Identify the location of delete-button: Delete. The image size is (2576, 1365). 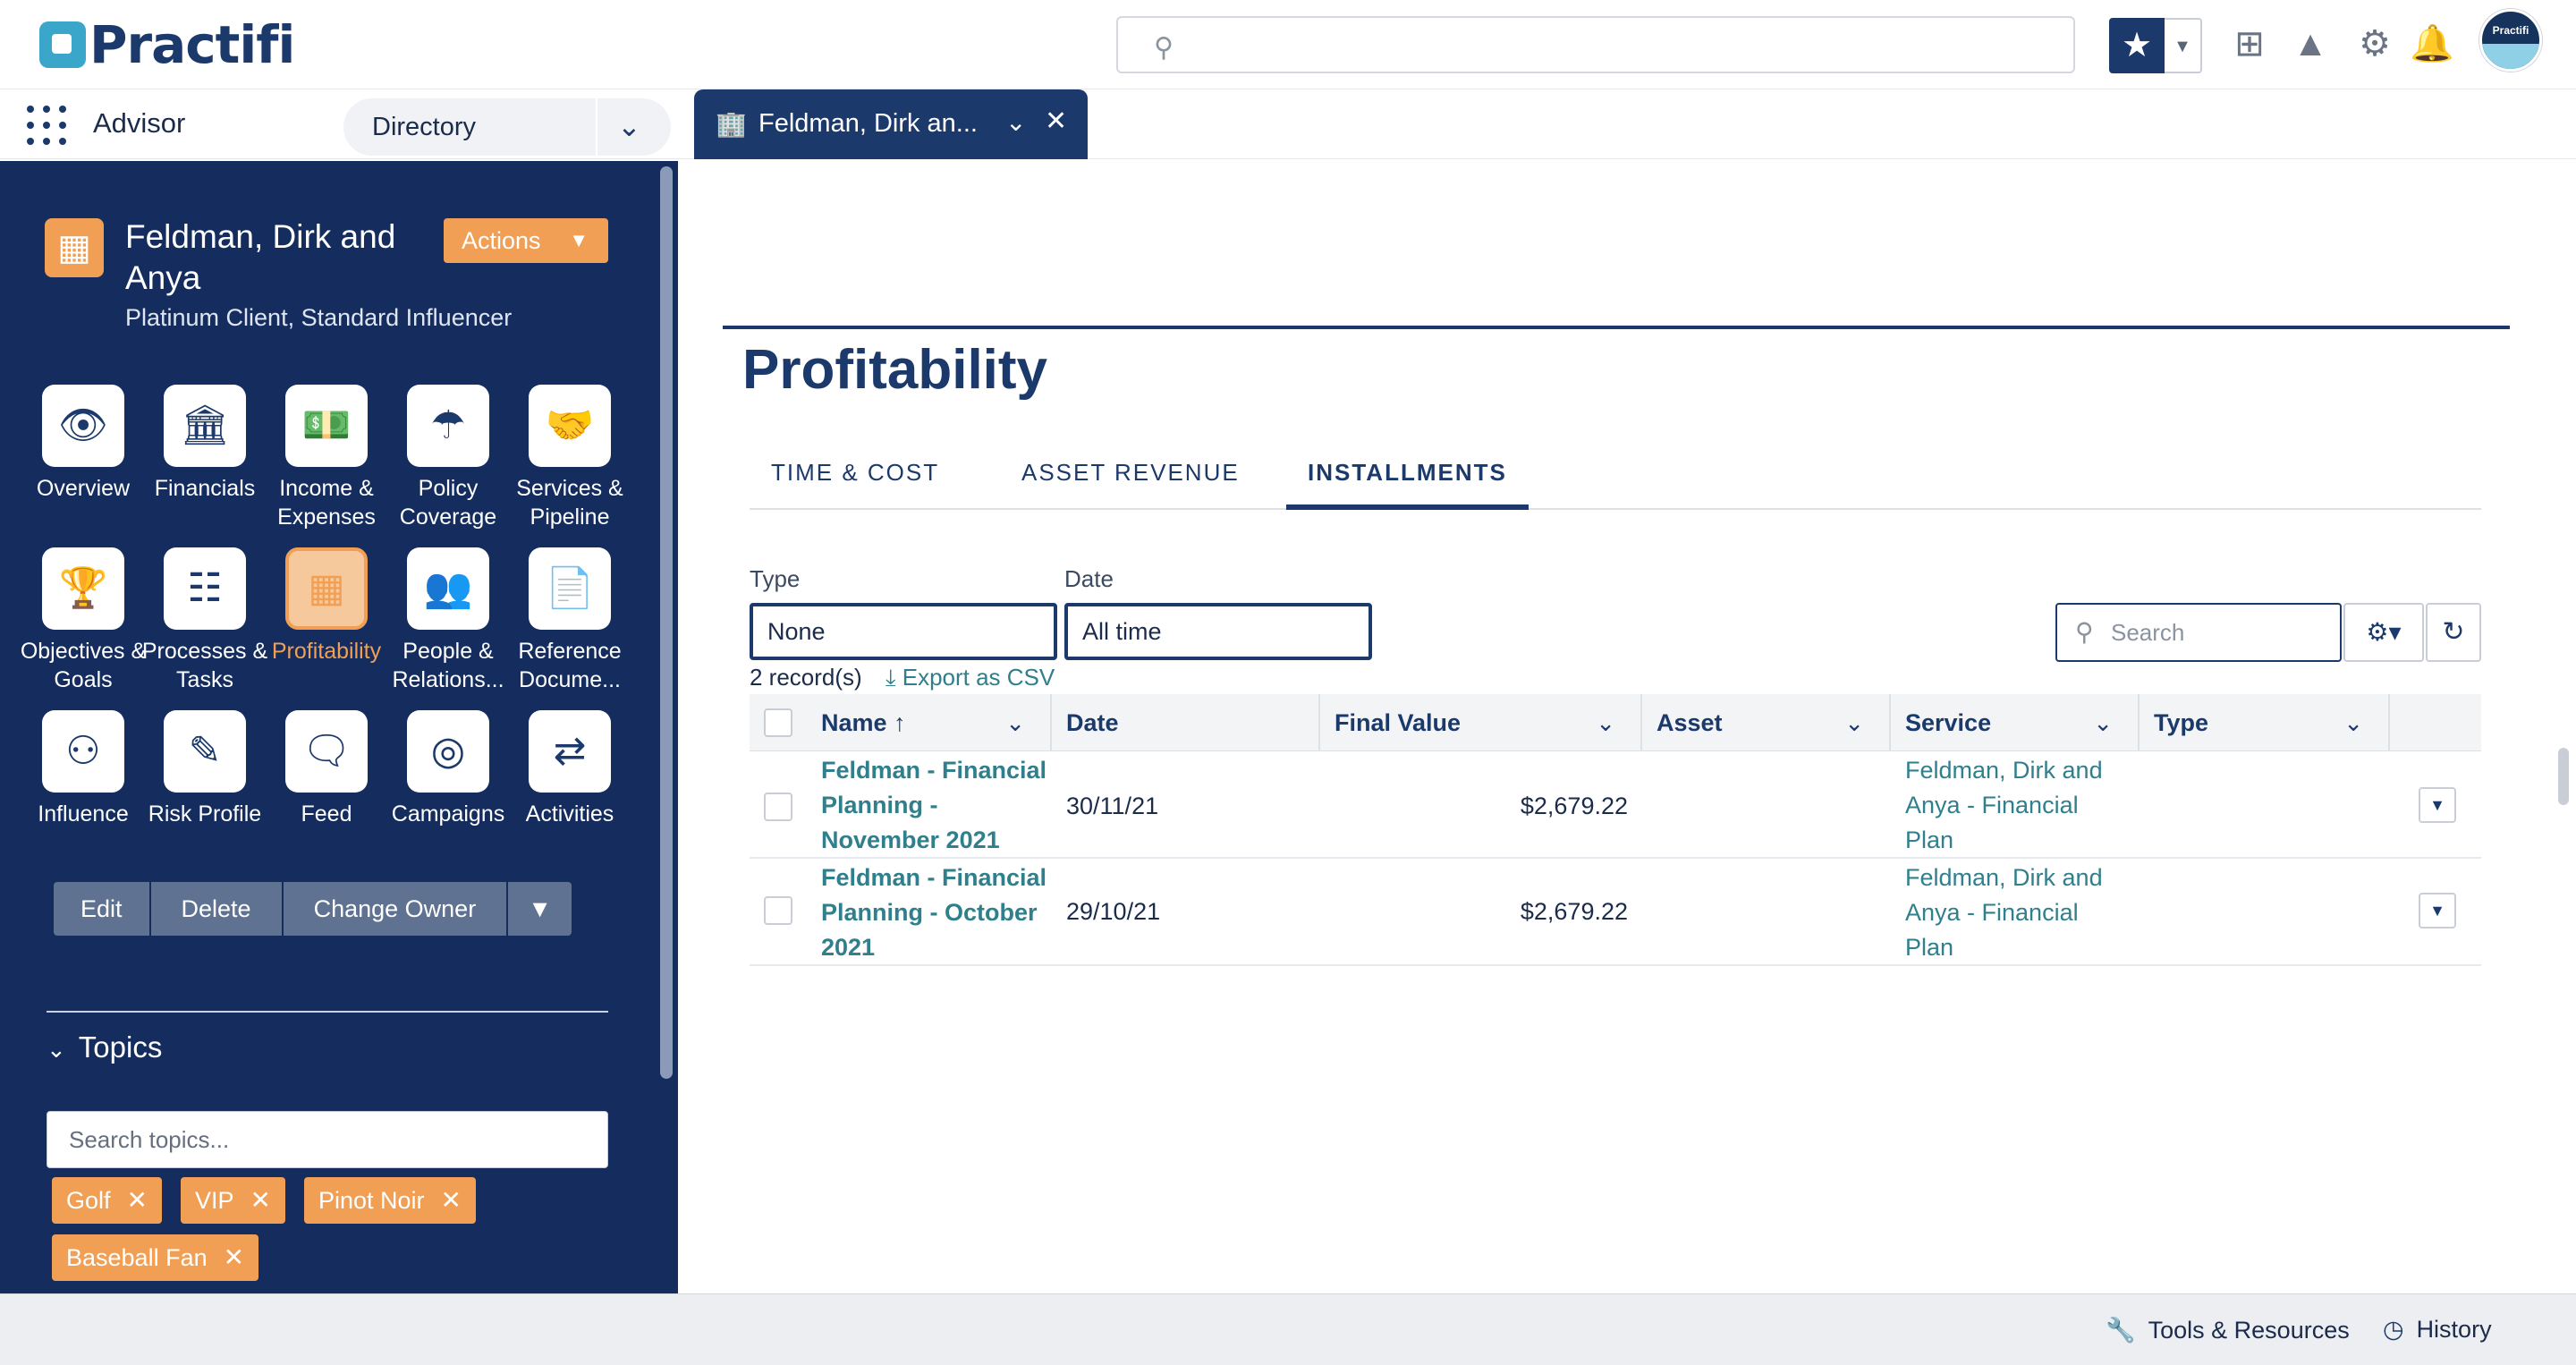
(217, 909).